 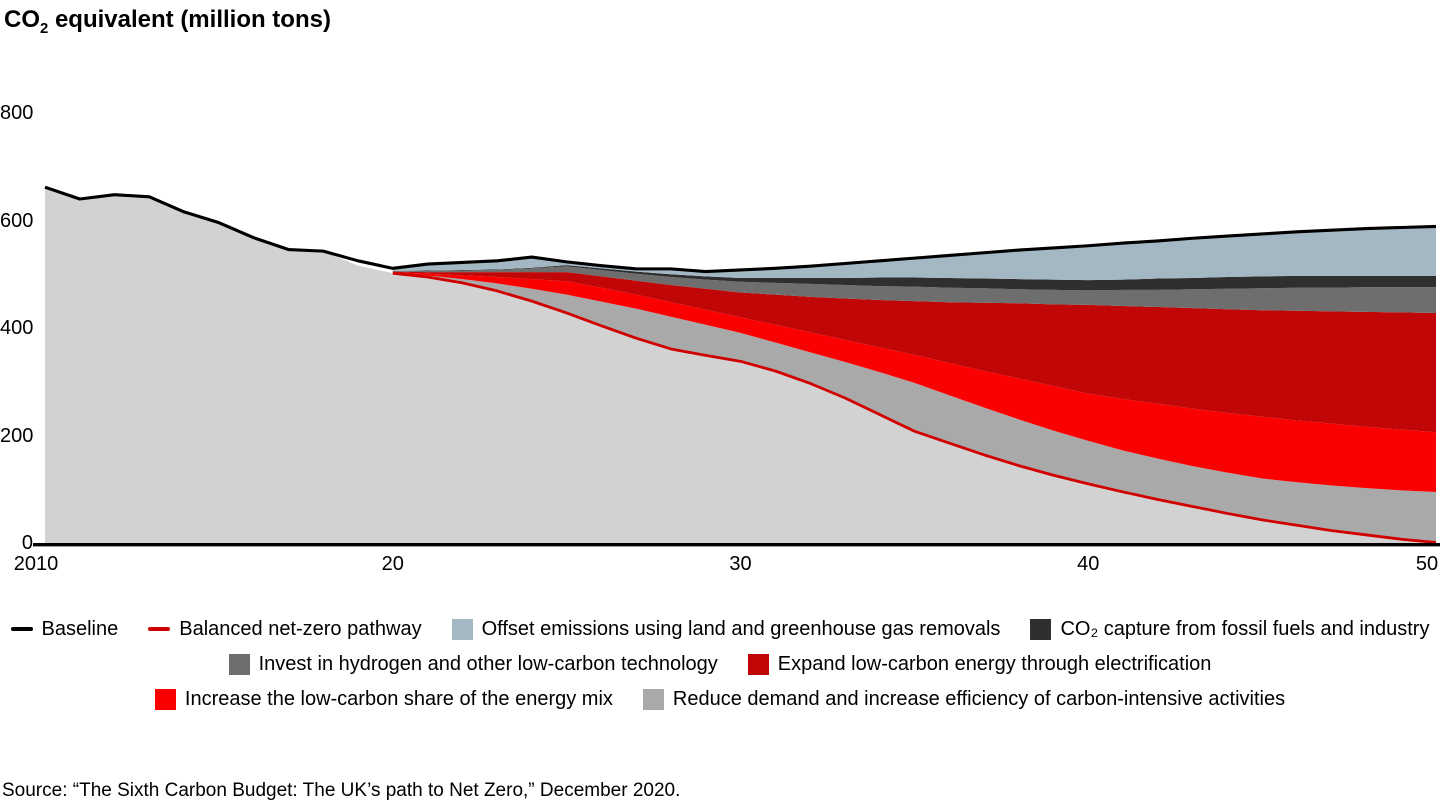 I want to click on x-tick-label: 50, so click(x=1427, y=564).